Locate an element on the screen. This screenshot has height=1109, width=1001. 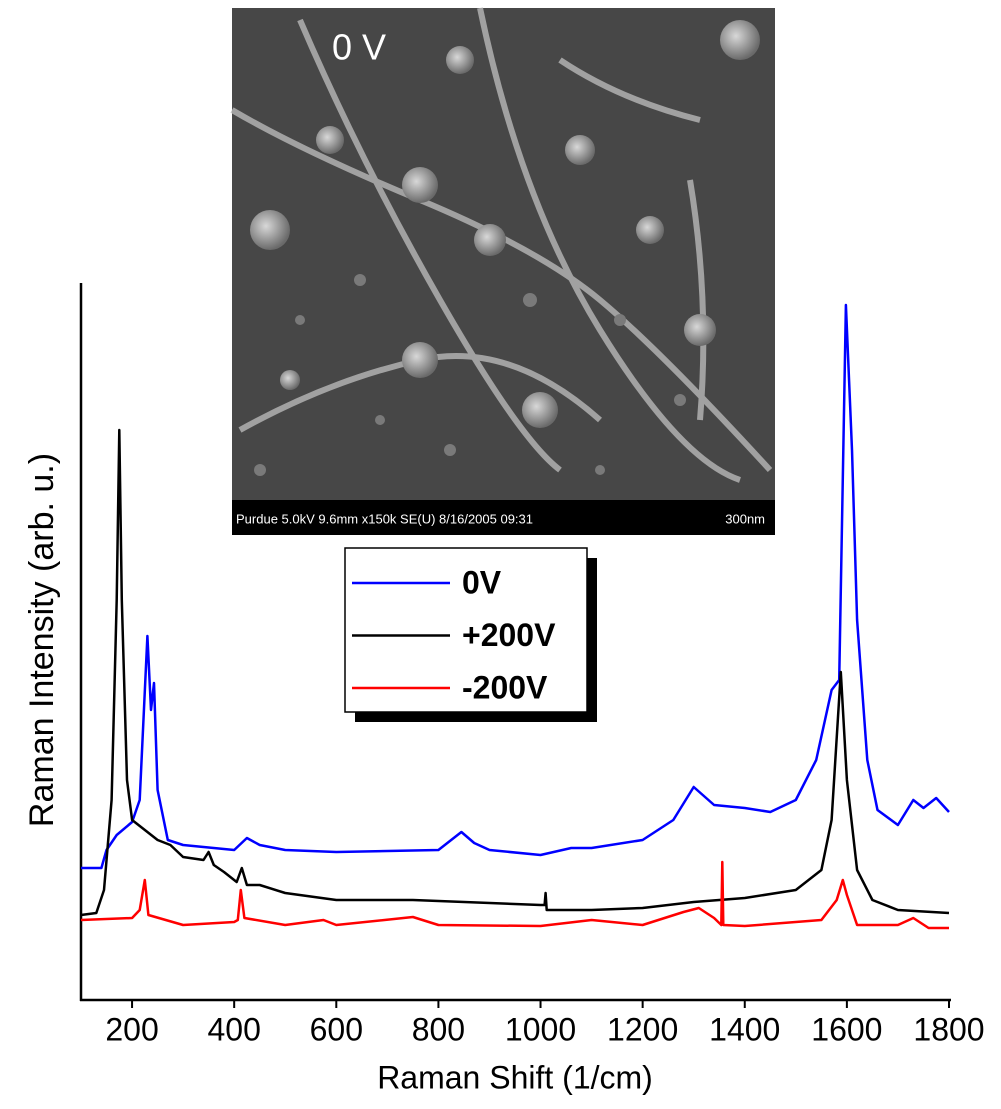
y-axis-label: Raman Intensity (arb. u.) is located at coordinates (42, 640).